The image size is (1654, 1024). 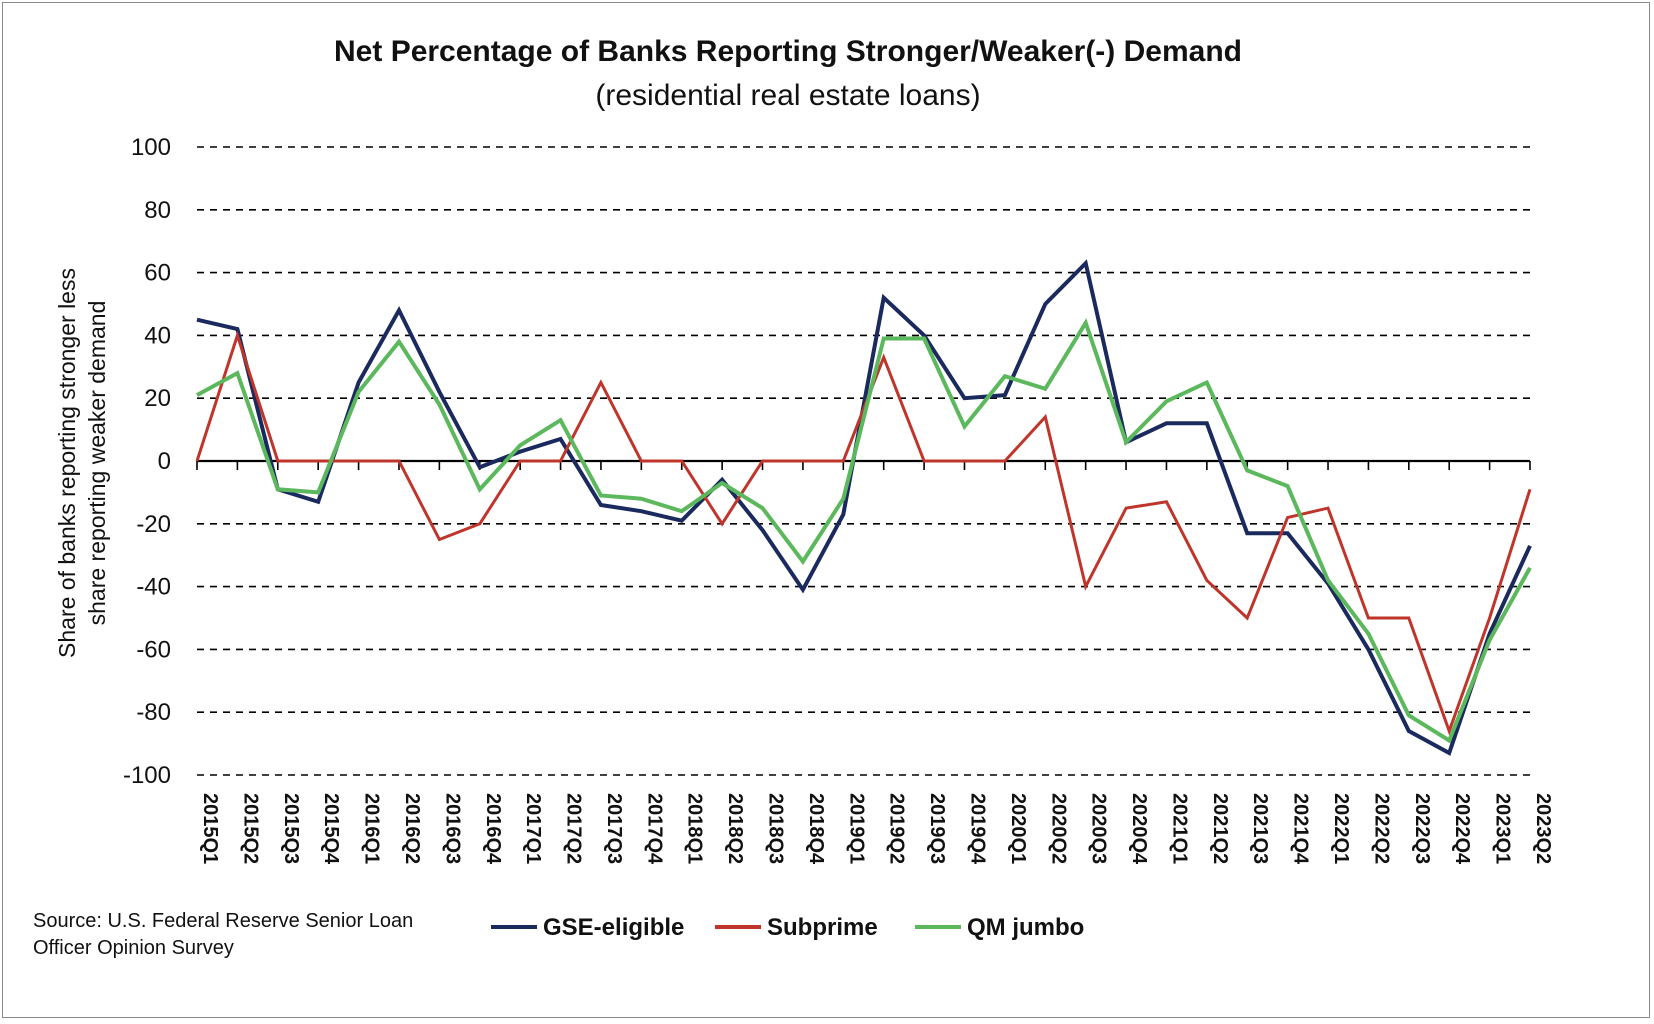 What do you see at coordinates (133, 948) in the screenshot?
I see `source-note-line2: Officer Opinion Survey` at bounding box center [133, 948].